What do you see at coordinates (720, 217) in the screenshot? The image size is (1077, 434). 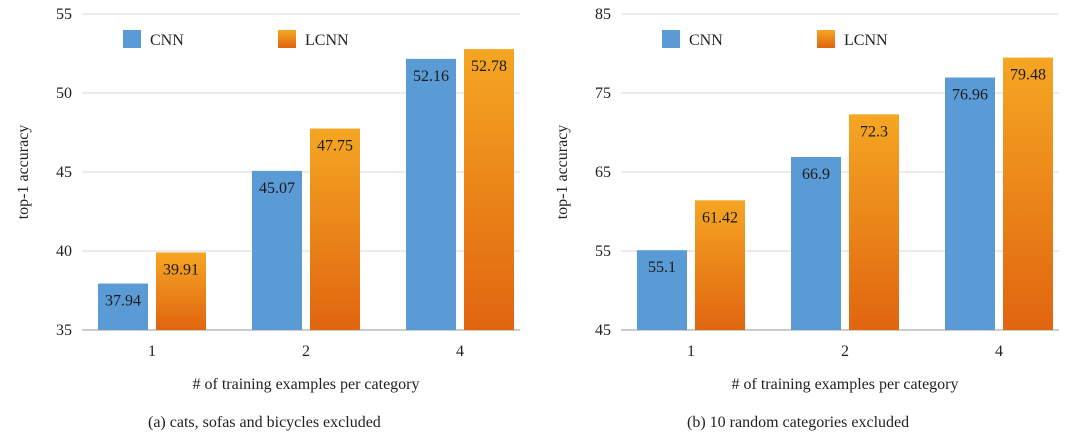 I see `bar-value-label: 61.42` at bounding box center [720, 217].